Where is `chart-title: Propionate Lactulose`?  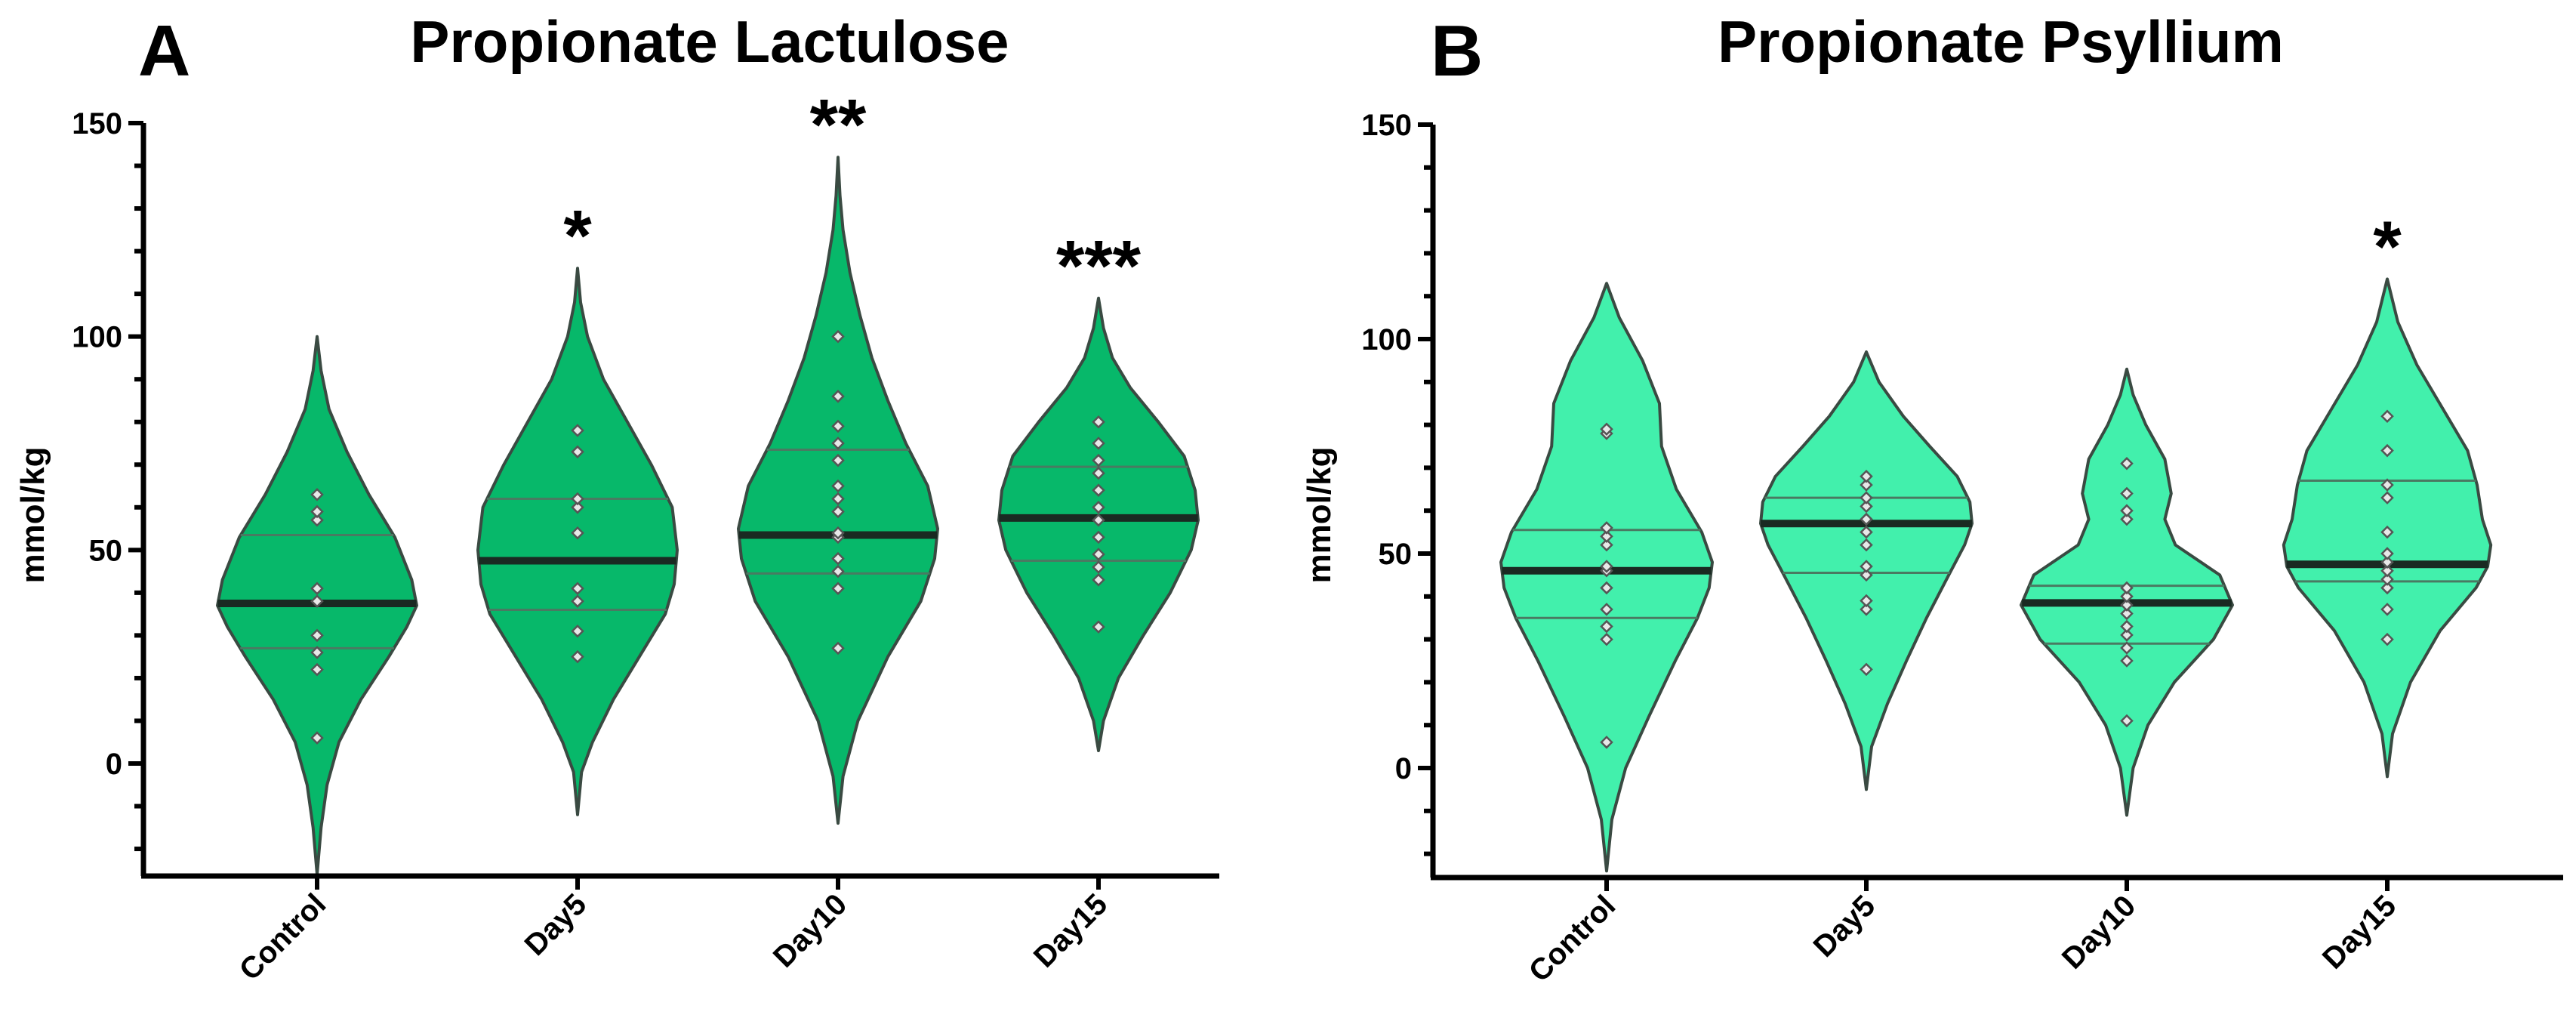 chart-title: Propionate Lactulose is located at coordinates (709, 41).